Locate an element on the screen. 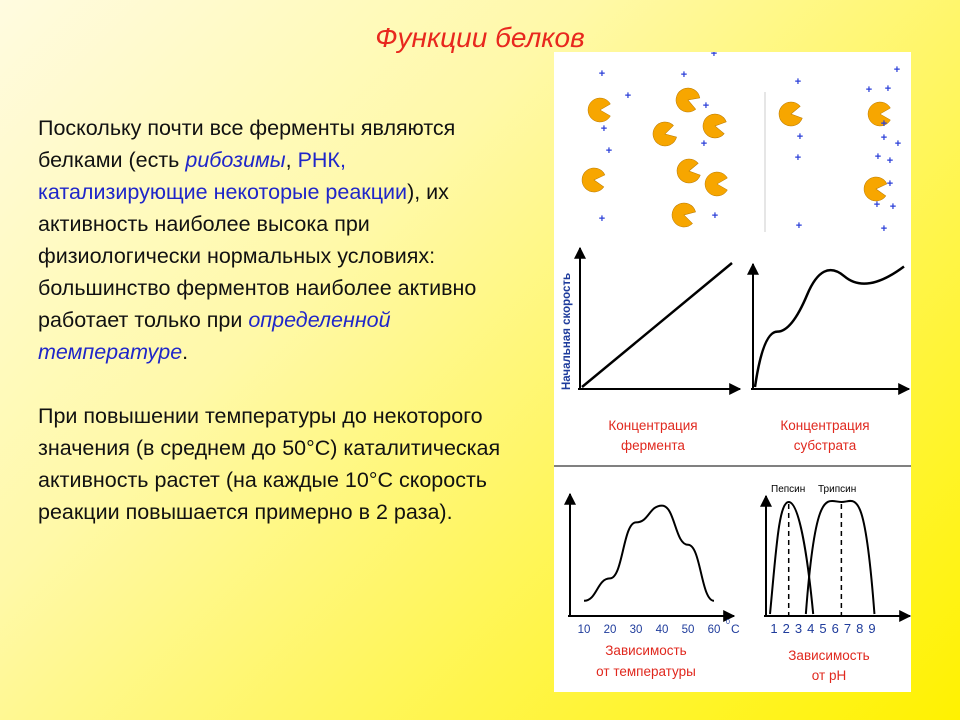  p1-c: , is located at coordinates (291, 160).